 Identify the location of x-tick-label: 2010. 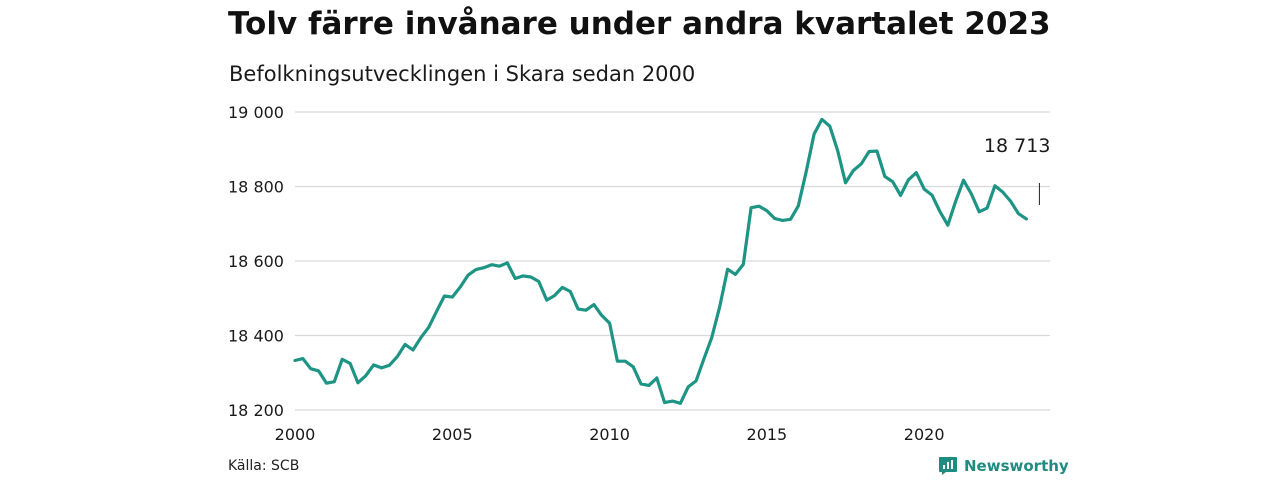
(609, 434).